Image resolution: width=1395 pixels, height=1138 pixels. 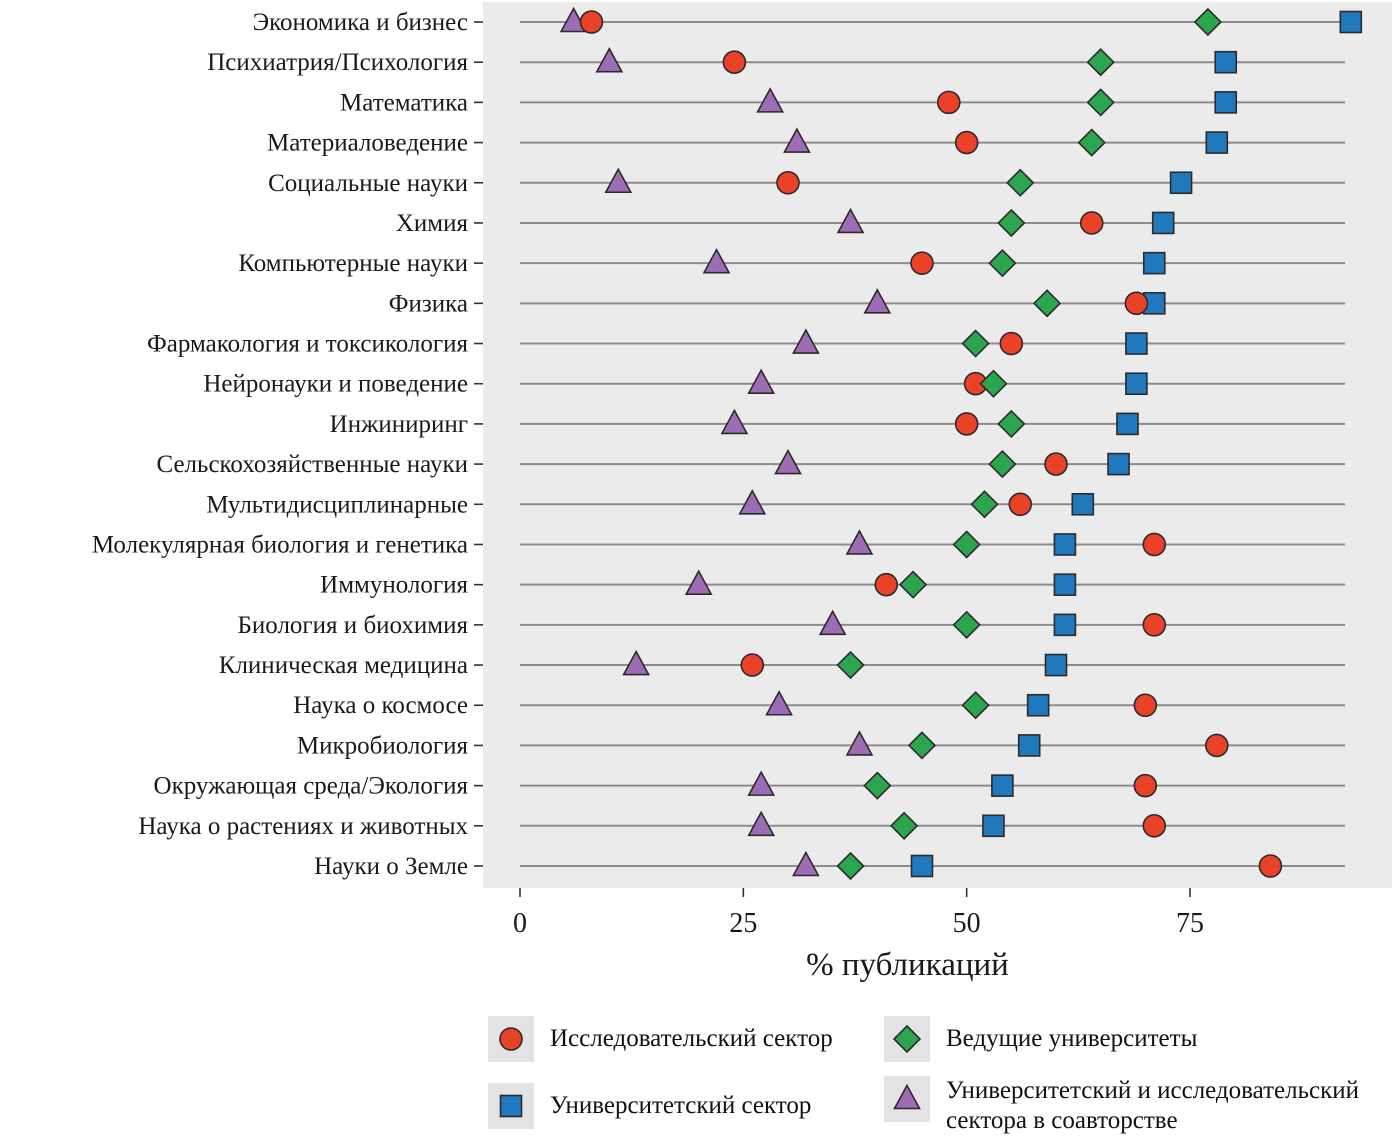 I want to click on category-label: Окружающая среда/Экология, so click(x=311, y=786).